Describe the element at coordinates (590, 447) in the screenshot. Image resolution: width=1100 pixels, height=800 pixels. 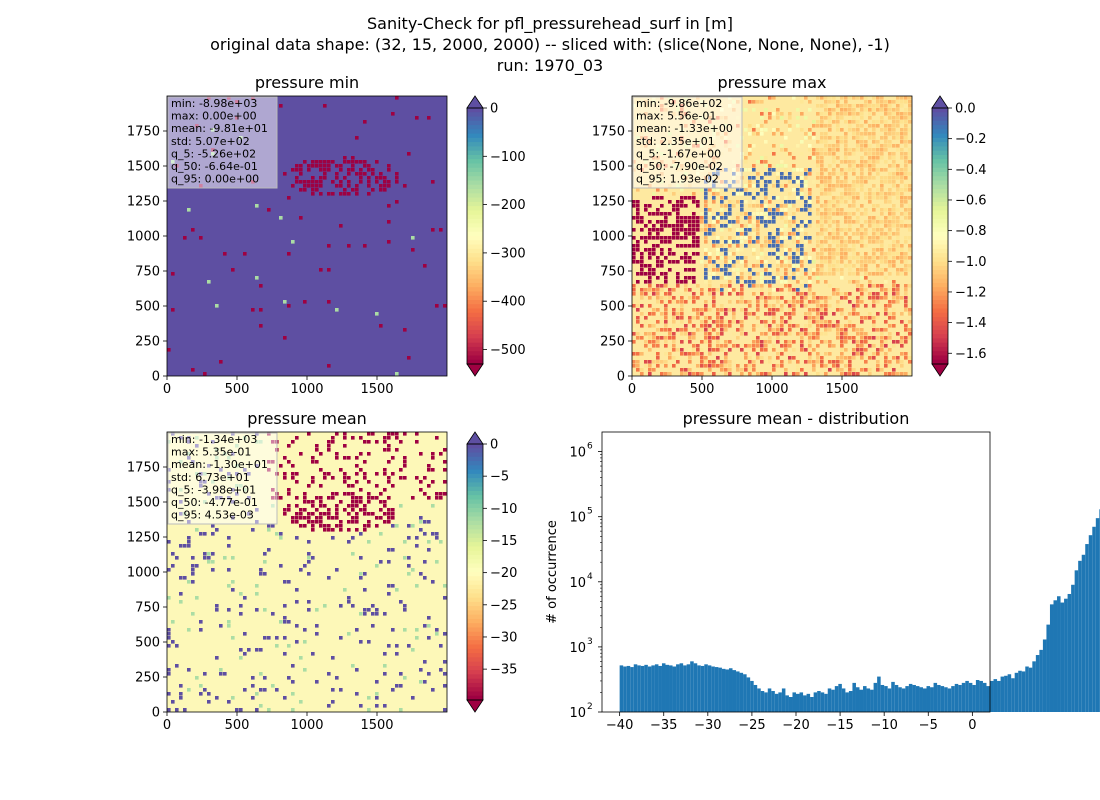
I see `y-tick-exponent: 6` at that location.